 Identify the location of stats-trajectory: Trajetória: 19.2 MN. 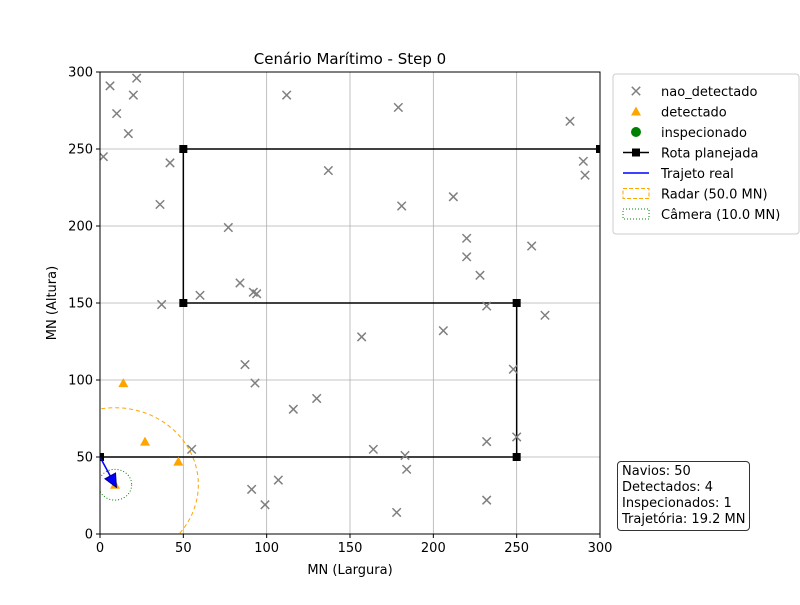
(684, 519).